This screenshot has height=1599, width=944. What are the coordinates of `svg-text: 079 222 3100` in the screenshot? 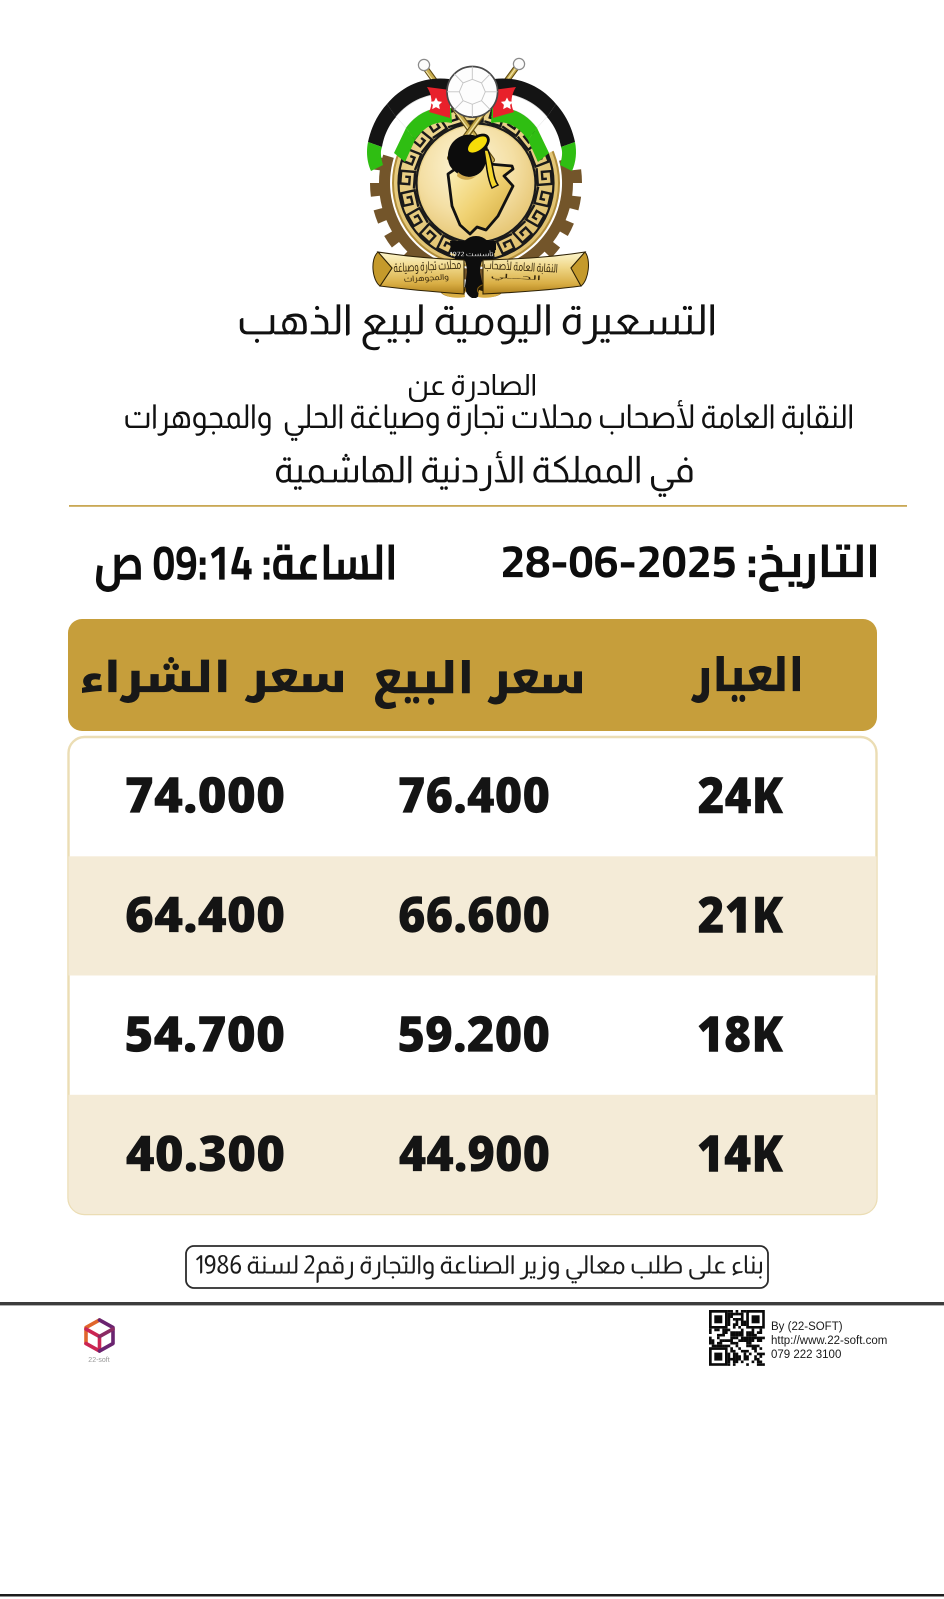 It's located at (806, 1355).